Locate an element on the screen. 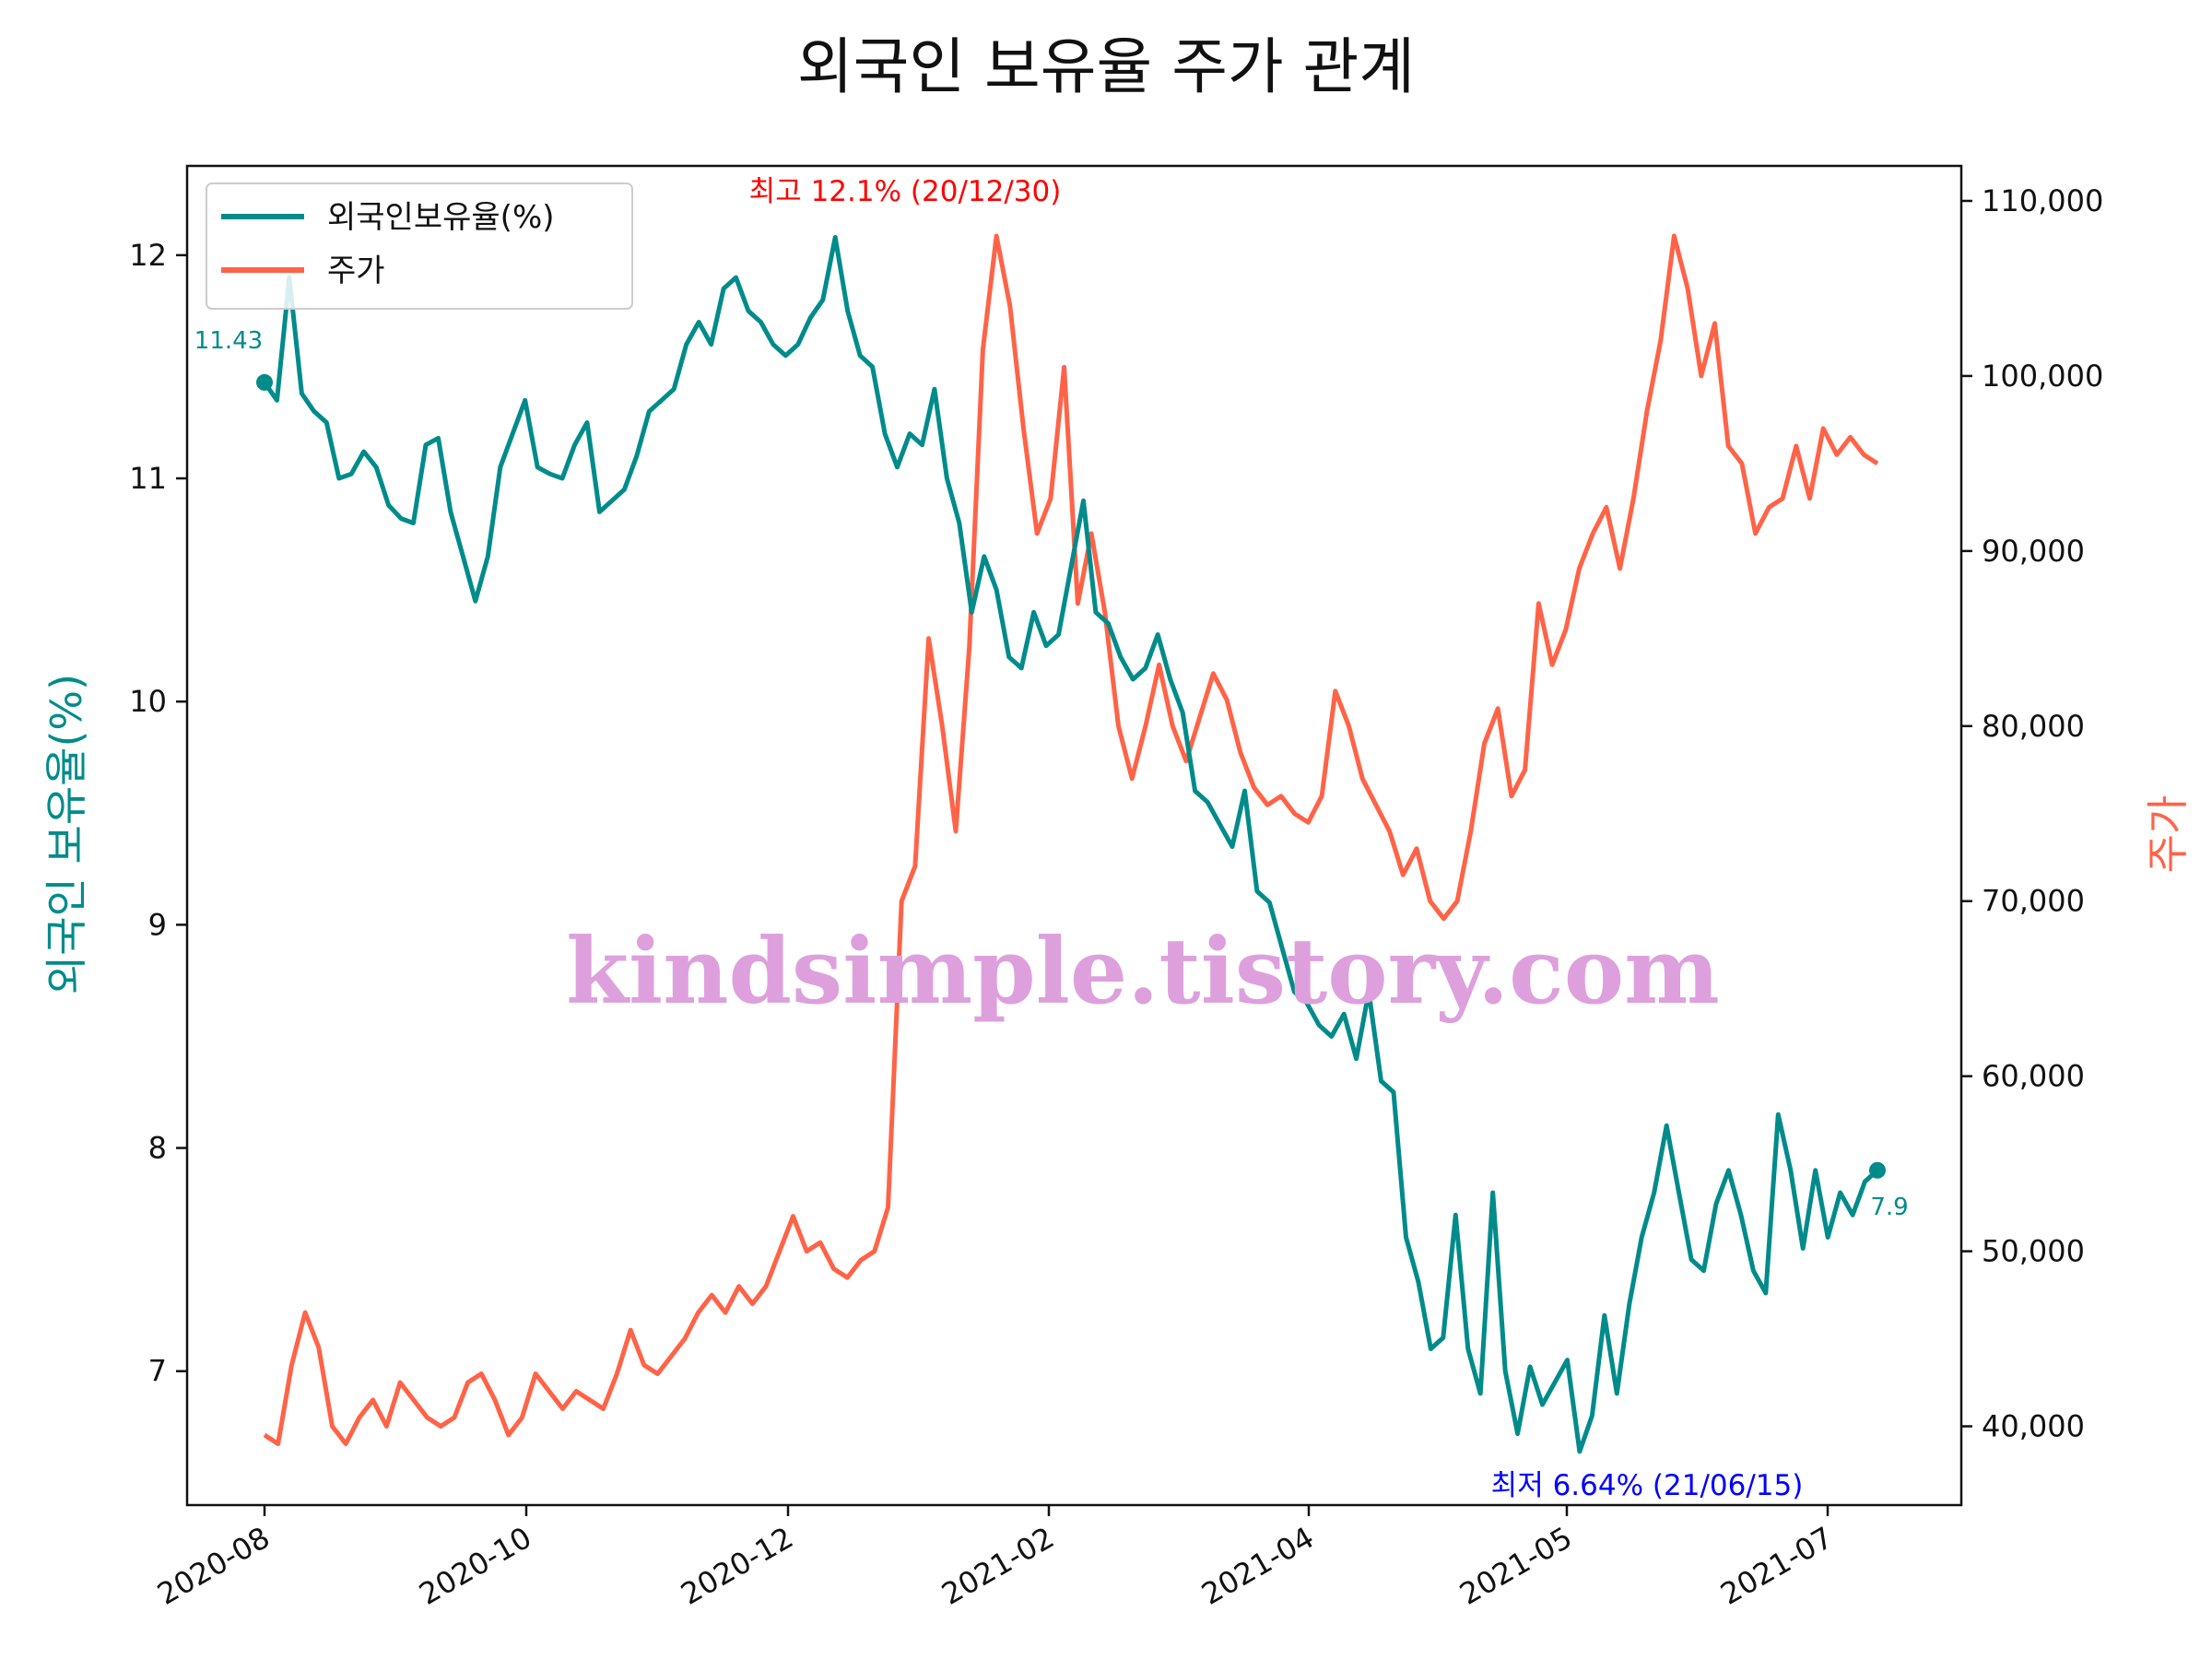 The height and width of the screenshot is (1659, 2212). max-annotation: 최고 12.1% (20/12/30) is located at coordinates (905, 191).